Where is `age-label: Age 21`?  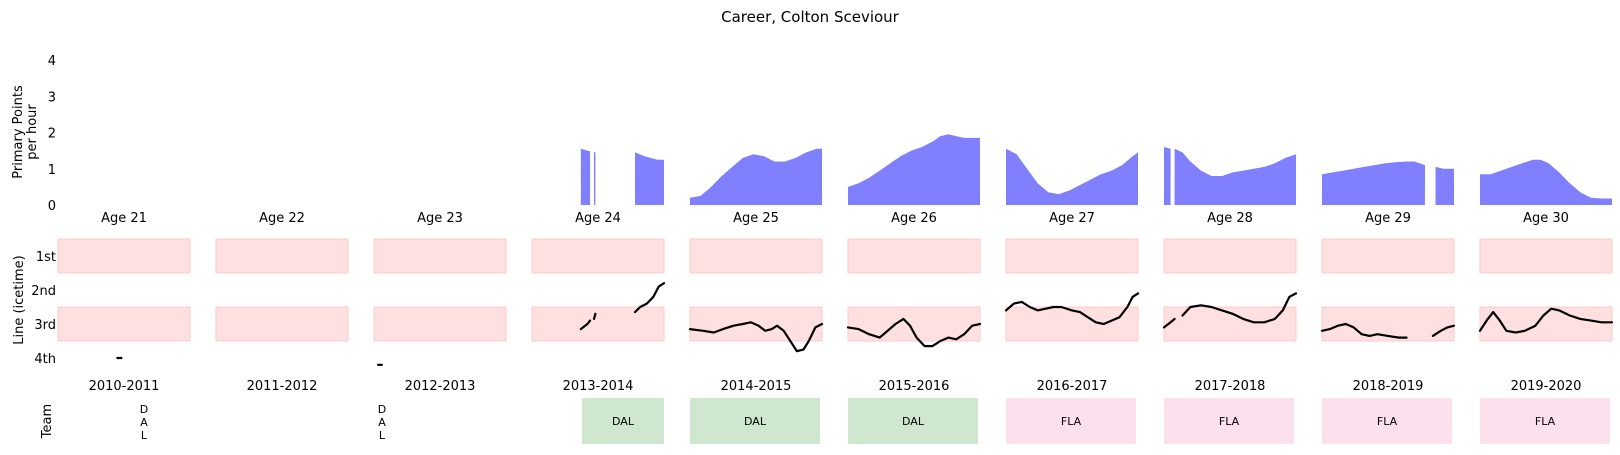
age-label: Age 21 is located at coordinates (124, 218).